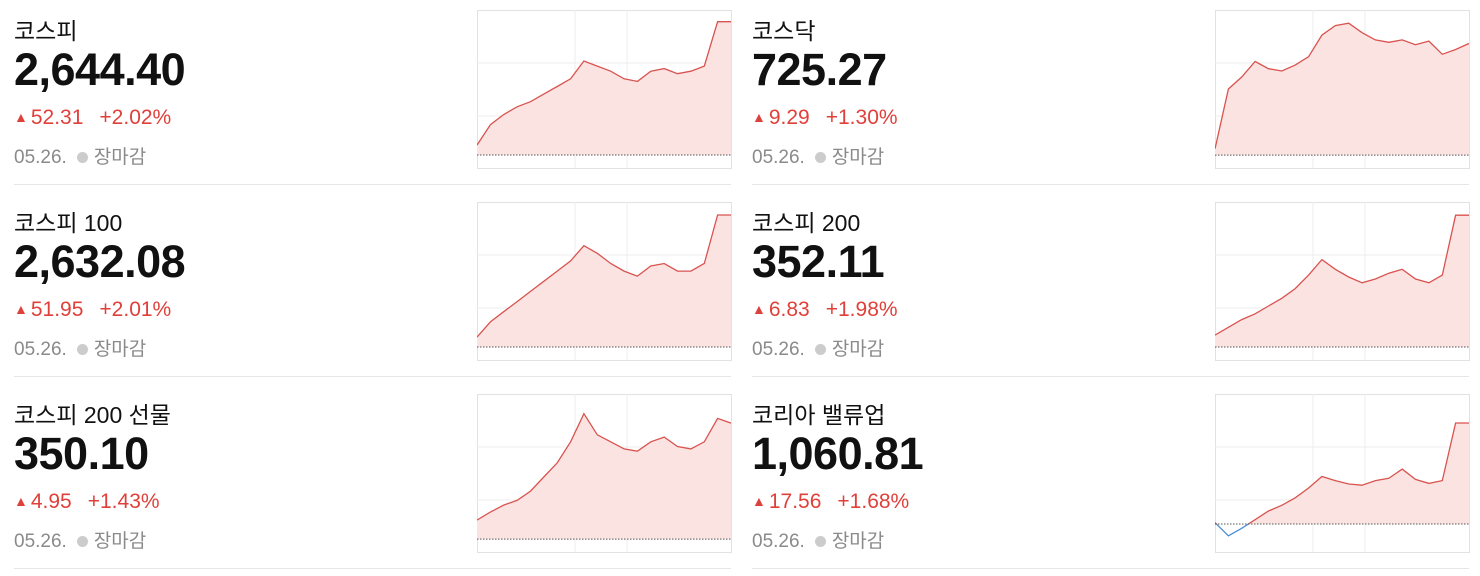  Describe the element at coordinates (57, 309) in the screenshot. I see `change-value: 51.95` at that location.